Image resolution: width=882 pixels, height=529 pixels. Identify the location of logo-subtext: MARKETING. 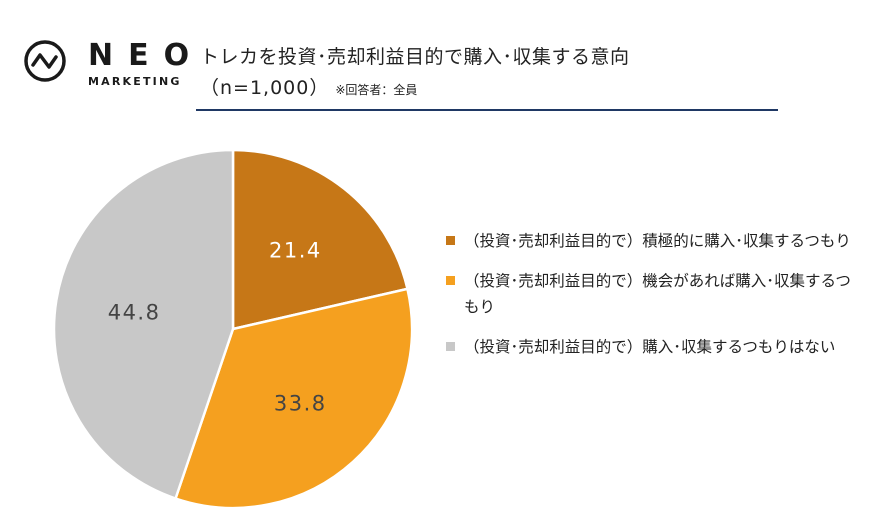
(135, 81).